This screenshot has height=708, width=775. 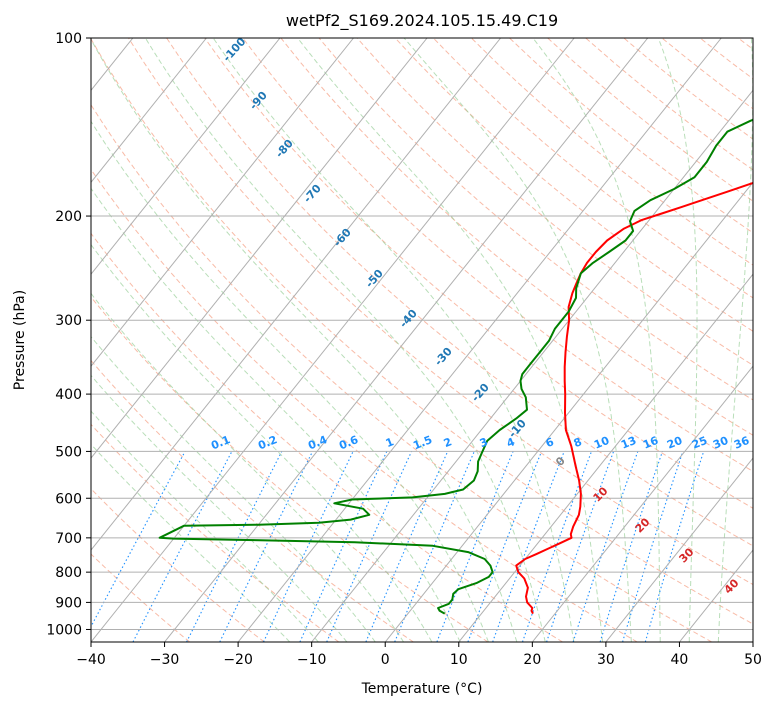 I want to click on x-axis-ticks: −40 −30 −20 −10 0 10 20 30 40 50, so click(x=419, y=655).